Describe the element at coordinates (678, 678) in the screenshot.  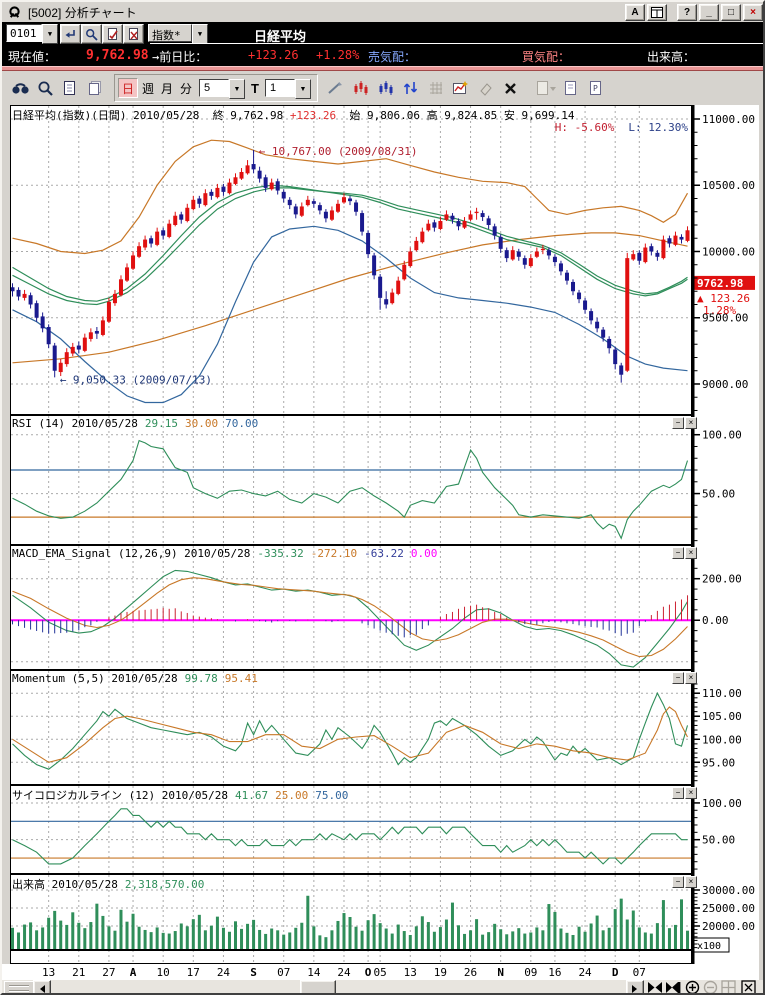
I see `momentum-minimize-button: −` at that location.